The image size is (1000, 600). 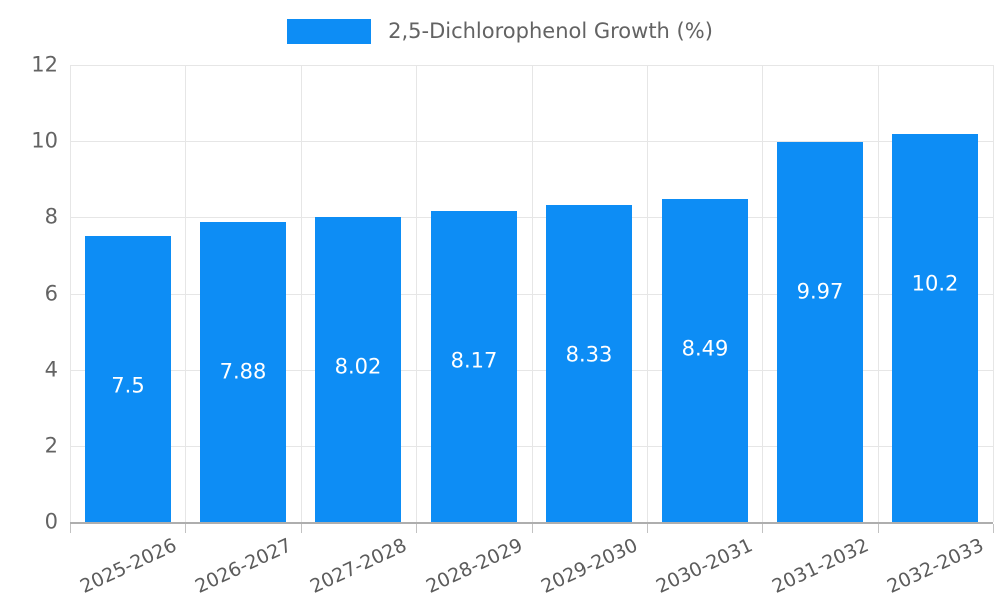 What do you see at coordinates (51, 445) in the screenshot?
I see `y-axis-tick-label: 2` at bounding box center [51, 445].